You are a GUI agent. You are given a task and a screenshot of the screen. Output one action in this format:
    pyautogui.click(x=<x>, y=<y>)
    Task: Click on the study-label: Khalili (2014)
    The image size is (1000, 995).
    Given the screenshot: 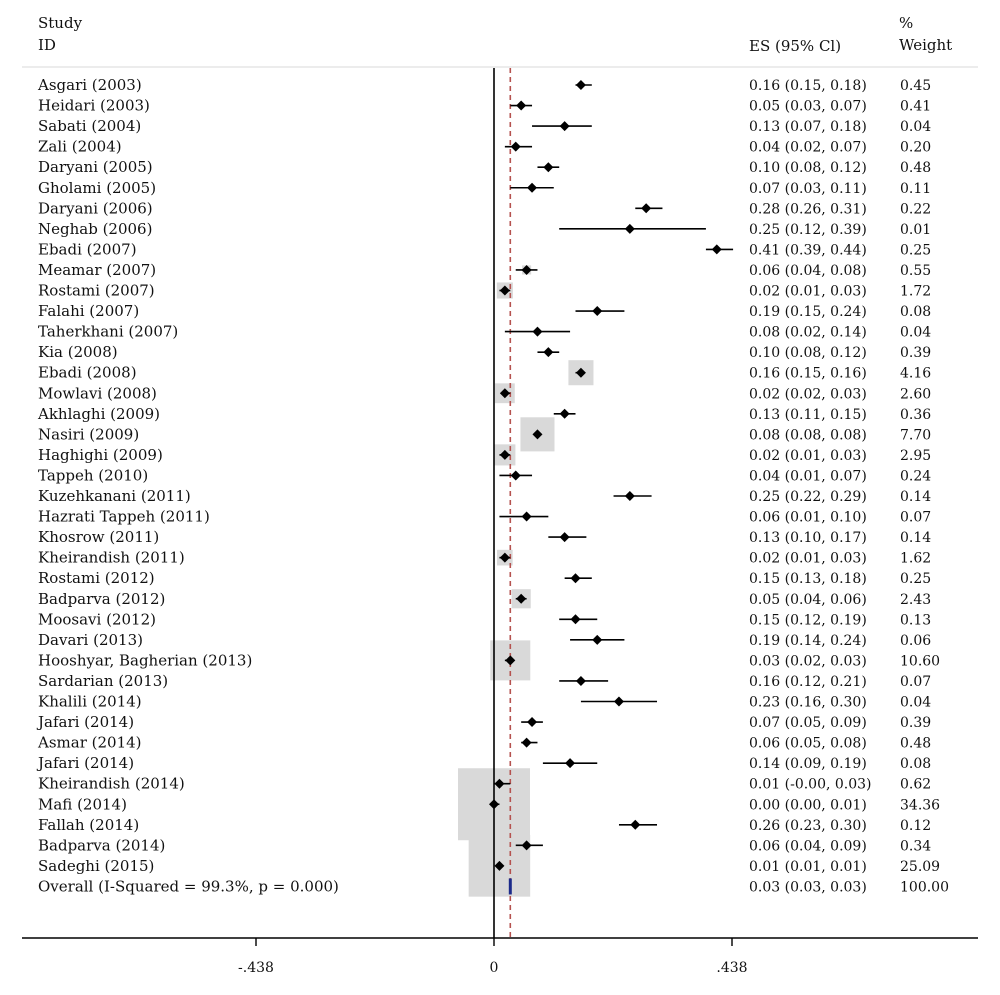 What is the action you would take?
    pyautogui.click(x=90, y=702)
    